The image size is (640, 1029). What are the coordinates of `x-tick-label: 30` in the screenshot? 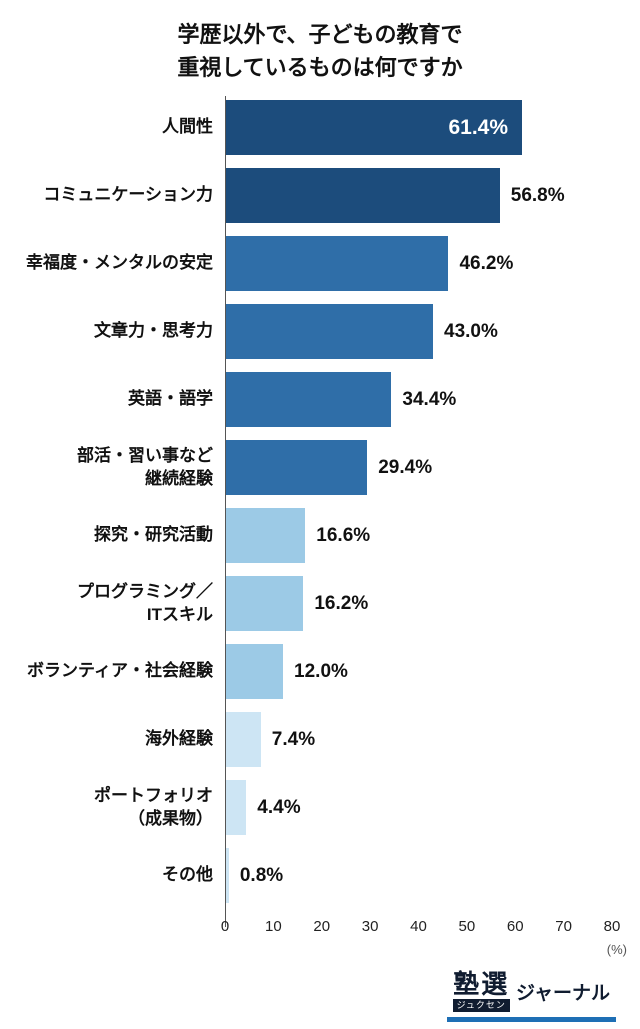 It's located at (370, 926).